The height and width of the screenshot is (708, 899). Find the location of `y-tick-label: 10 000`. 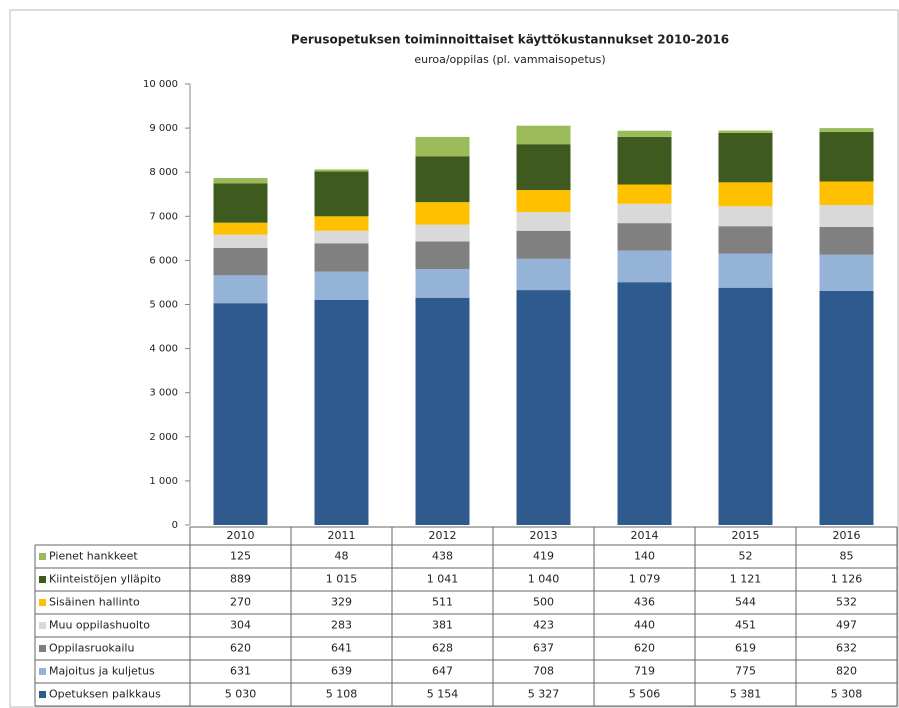

y-tick-label: 10 000 is located at coordinates (160, 84).